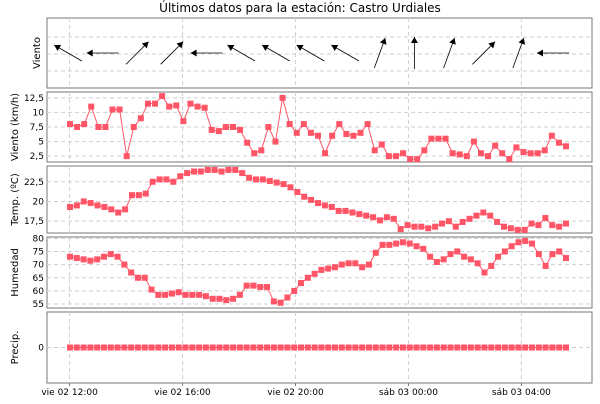 The image size is (600, 404). What do you see at coordinates (521, 393) in the screenshot?
I see `x-tick-label: sáb 03 04:00` at bounding box center [521, 393].